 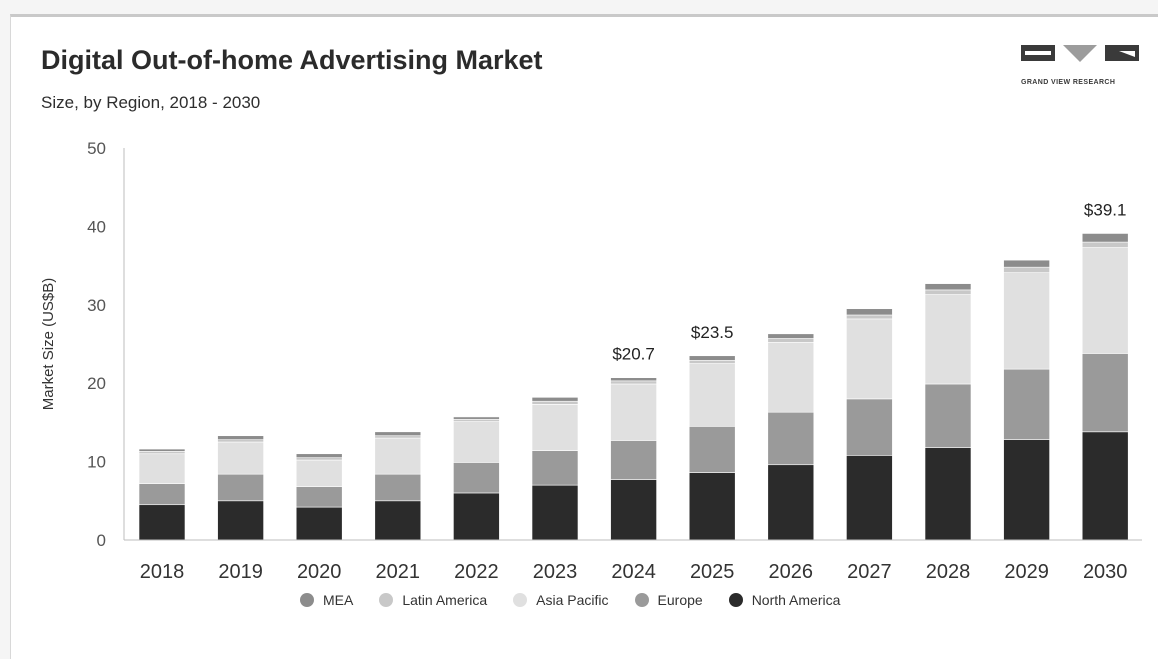 I want to click on legend-item-europe: Europe, so click(x=668, y=600).